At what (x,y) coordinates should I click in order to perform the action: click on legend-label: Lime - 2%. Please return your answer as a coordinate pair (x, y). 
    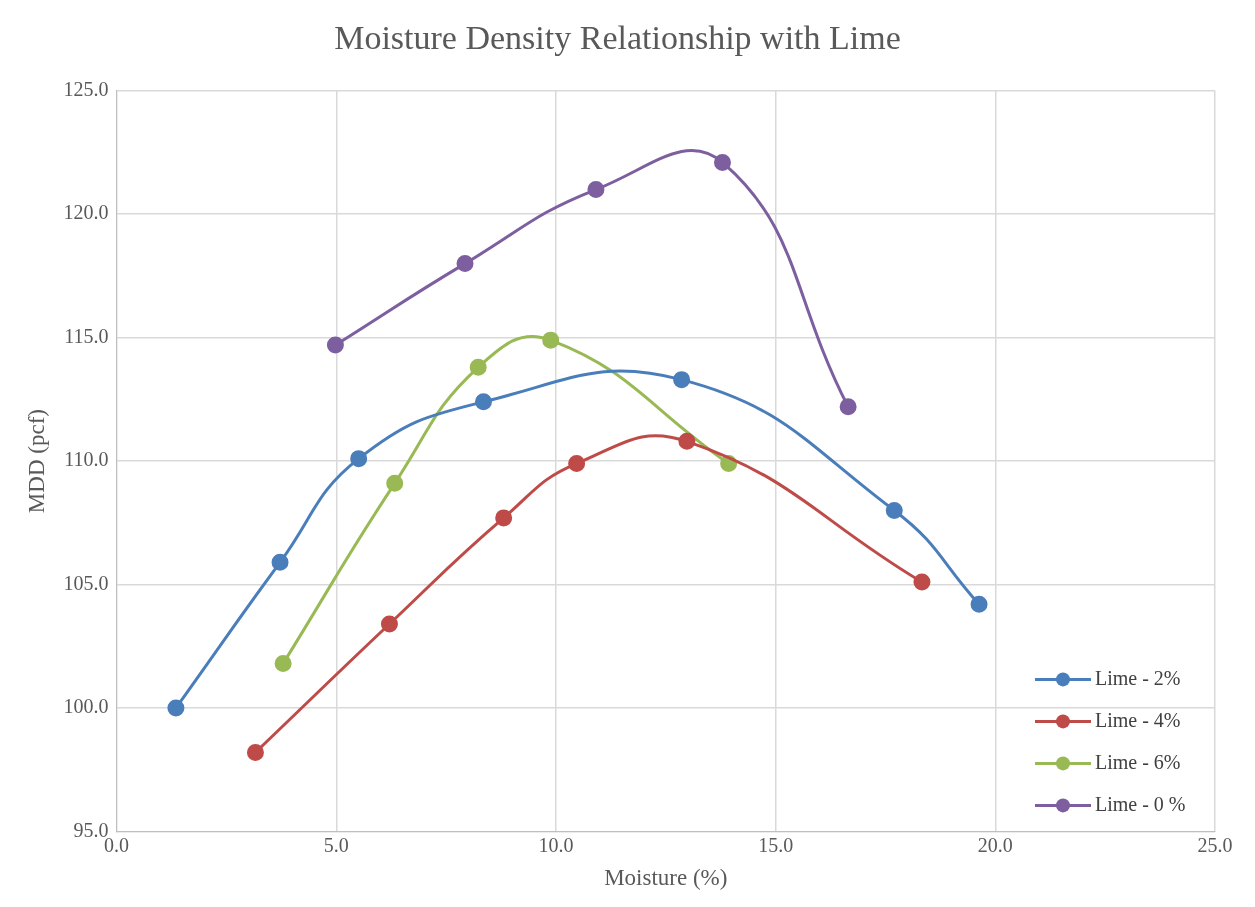
    Looking at the image, I should click on (1138, 677).